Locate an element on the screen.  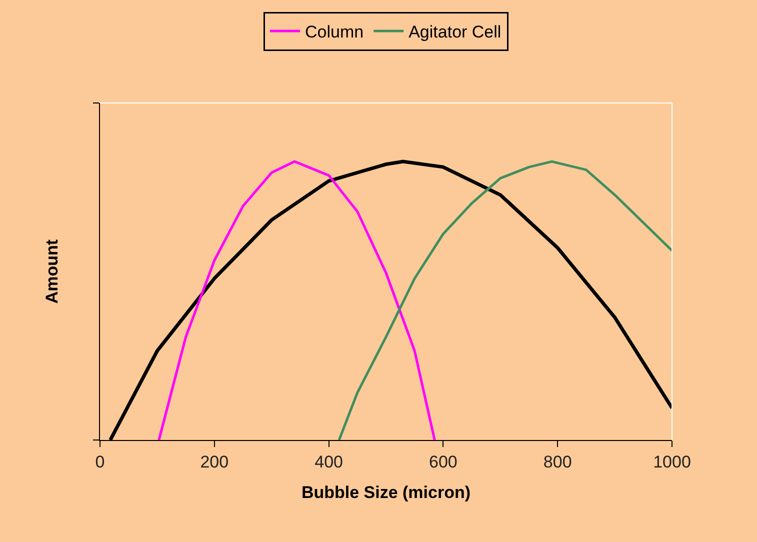
y-axis-title: Amount is located at coordinates (52, 271).